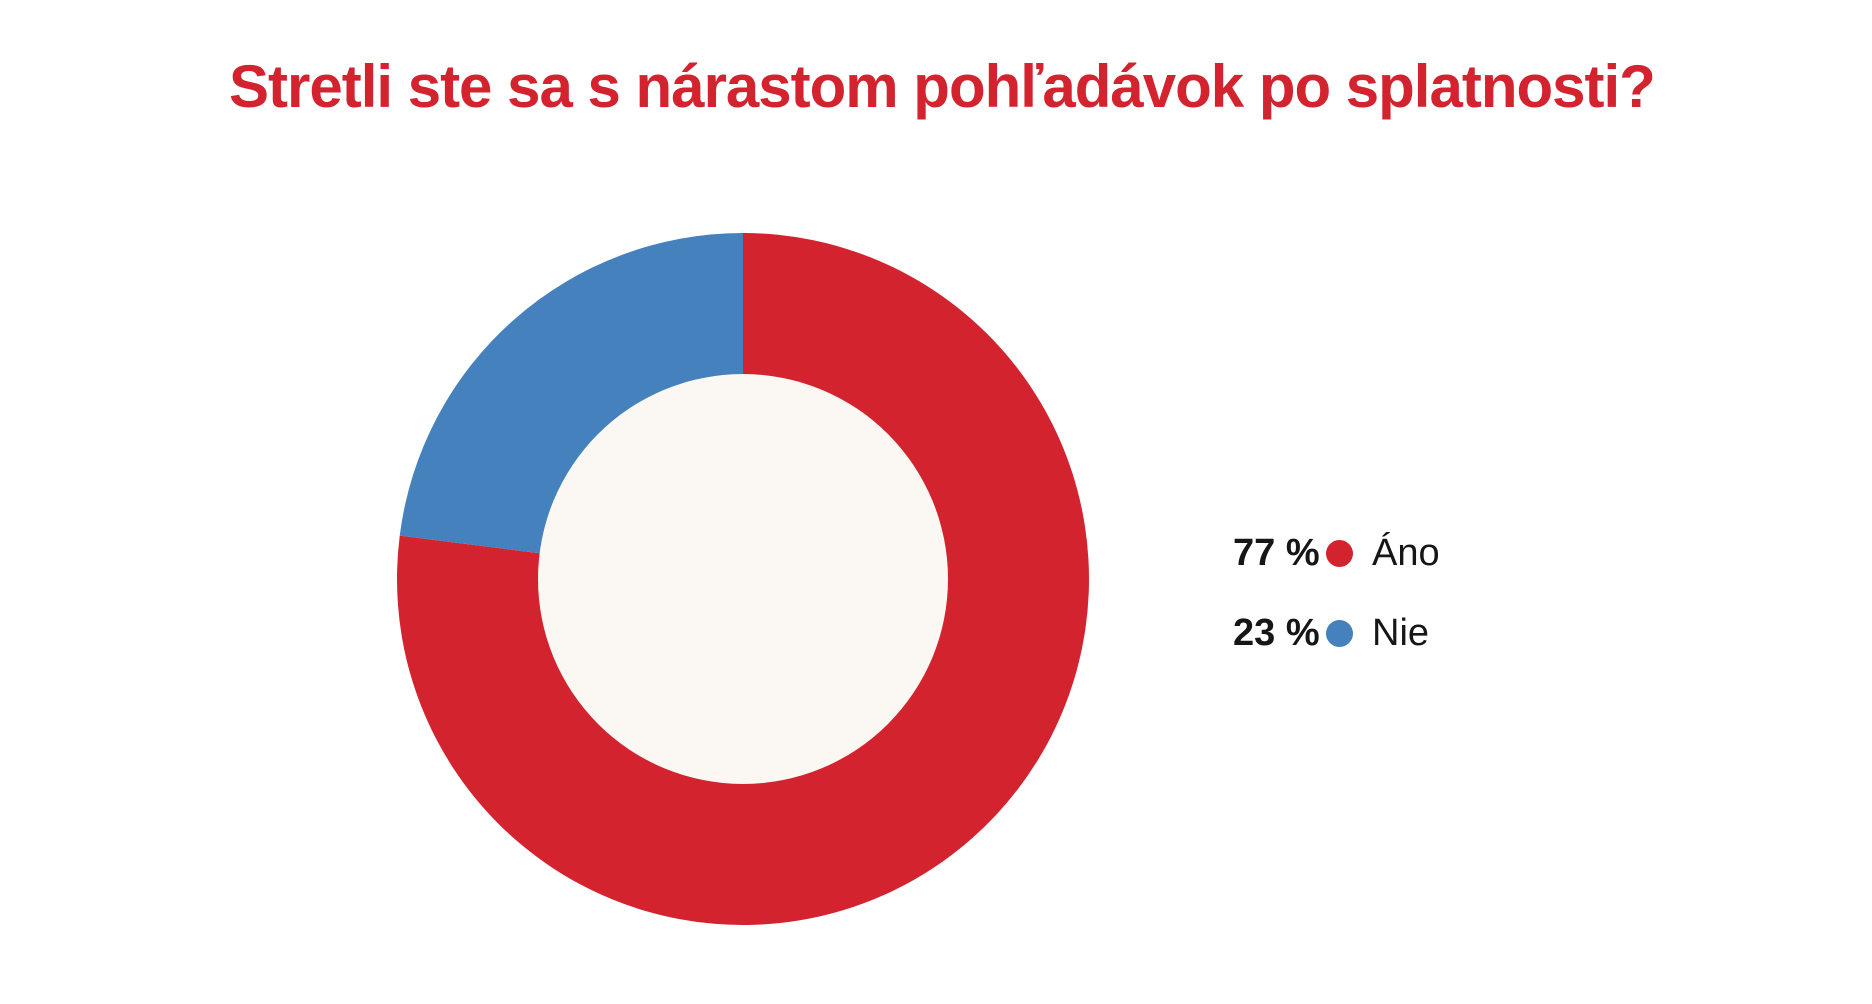 The image size is (1872, 1004). What do you see at coordinates (1339, 553) in the screenshot?
I see `legend-dot-ano` at bounding box center [1339, 553].